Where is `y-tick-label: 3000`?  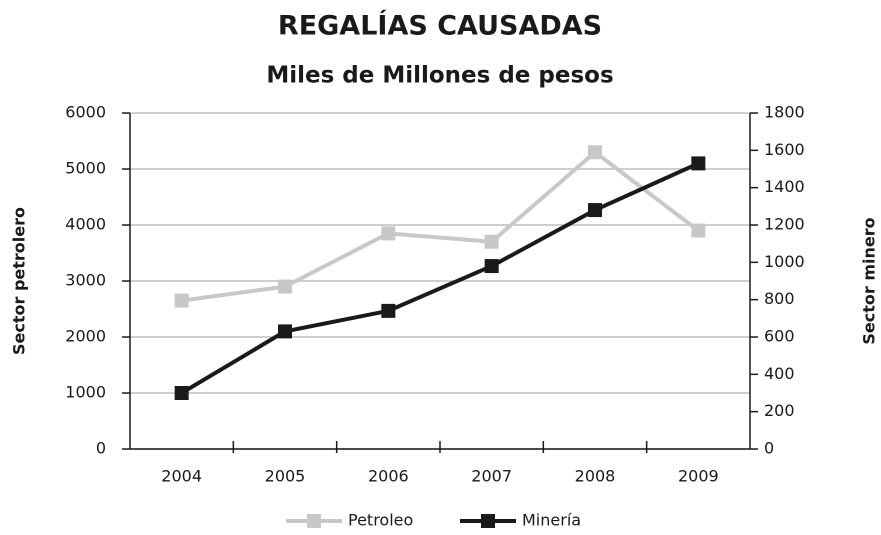 y-tick-label: 3000 is located at coordinates (85, 280).